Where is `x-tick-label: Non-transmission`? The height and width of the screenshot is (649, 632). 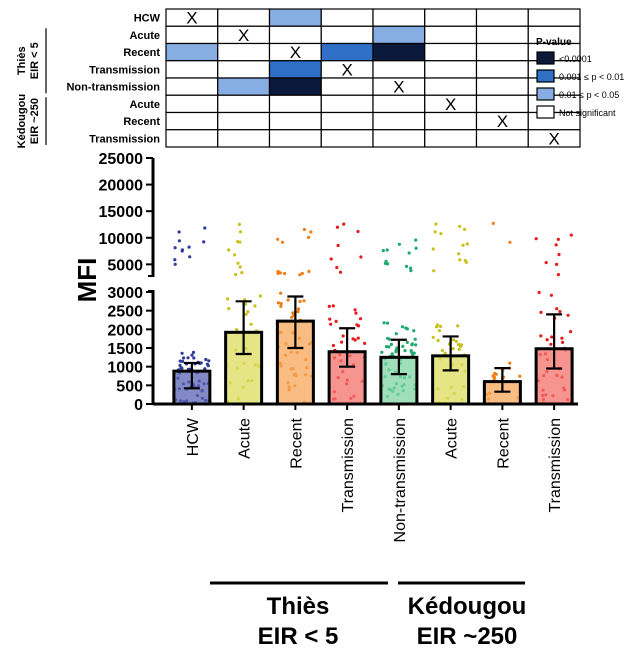
x-tick-label: Non-transmission is located at coordinates (400, 480).